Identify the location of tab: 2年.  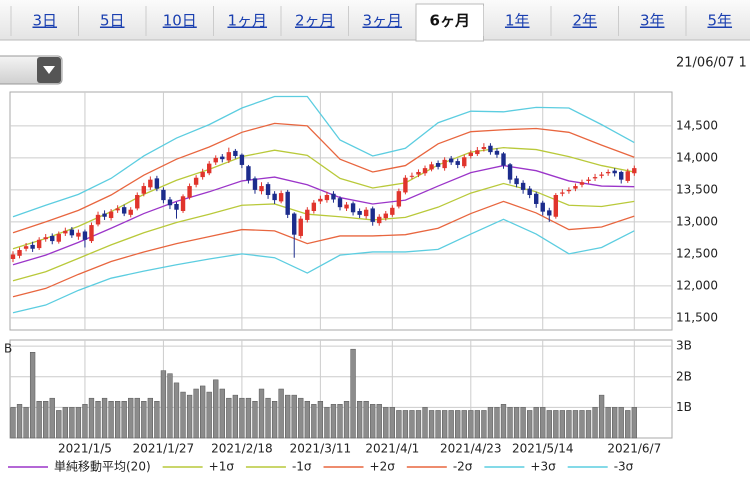
(584, 21).